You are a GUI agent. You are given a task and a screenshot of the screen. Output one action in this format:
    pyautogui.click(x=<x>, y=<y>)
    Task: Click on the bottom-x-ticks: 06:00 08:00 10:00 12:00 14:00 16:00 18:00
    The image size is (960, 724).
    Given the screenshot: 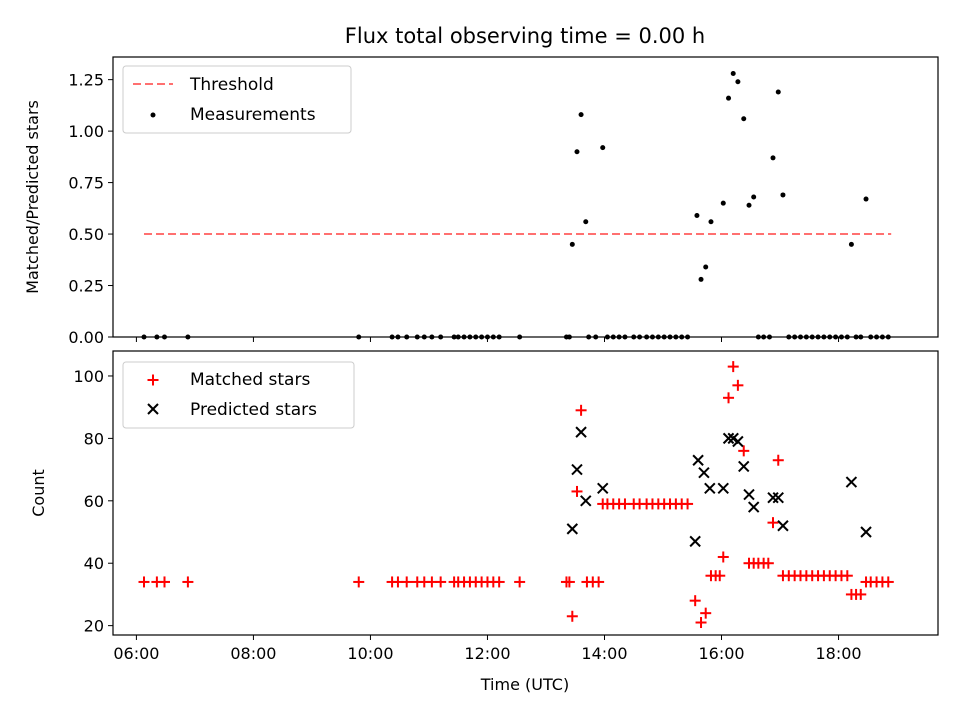 What is the action you would take?
    pyautogui.click(x=487, y=649)
    